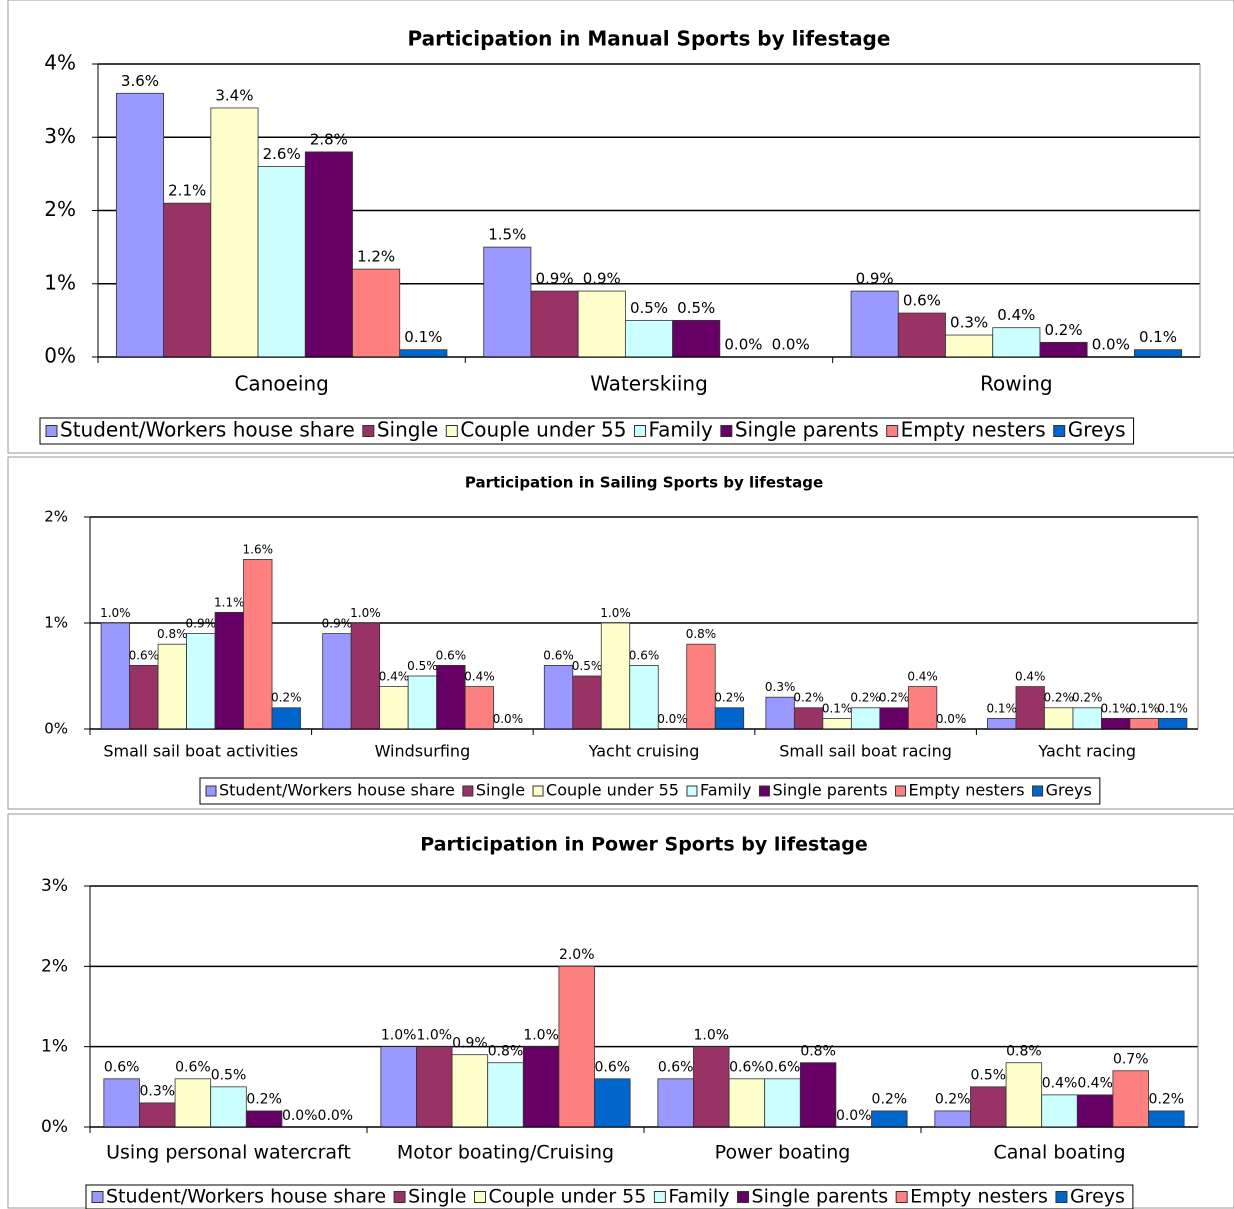 This screenshot has width=1234, height=1209. Describe the element at coordinates (587, 431) in the screenshot. I see `legend-box` at that location.